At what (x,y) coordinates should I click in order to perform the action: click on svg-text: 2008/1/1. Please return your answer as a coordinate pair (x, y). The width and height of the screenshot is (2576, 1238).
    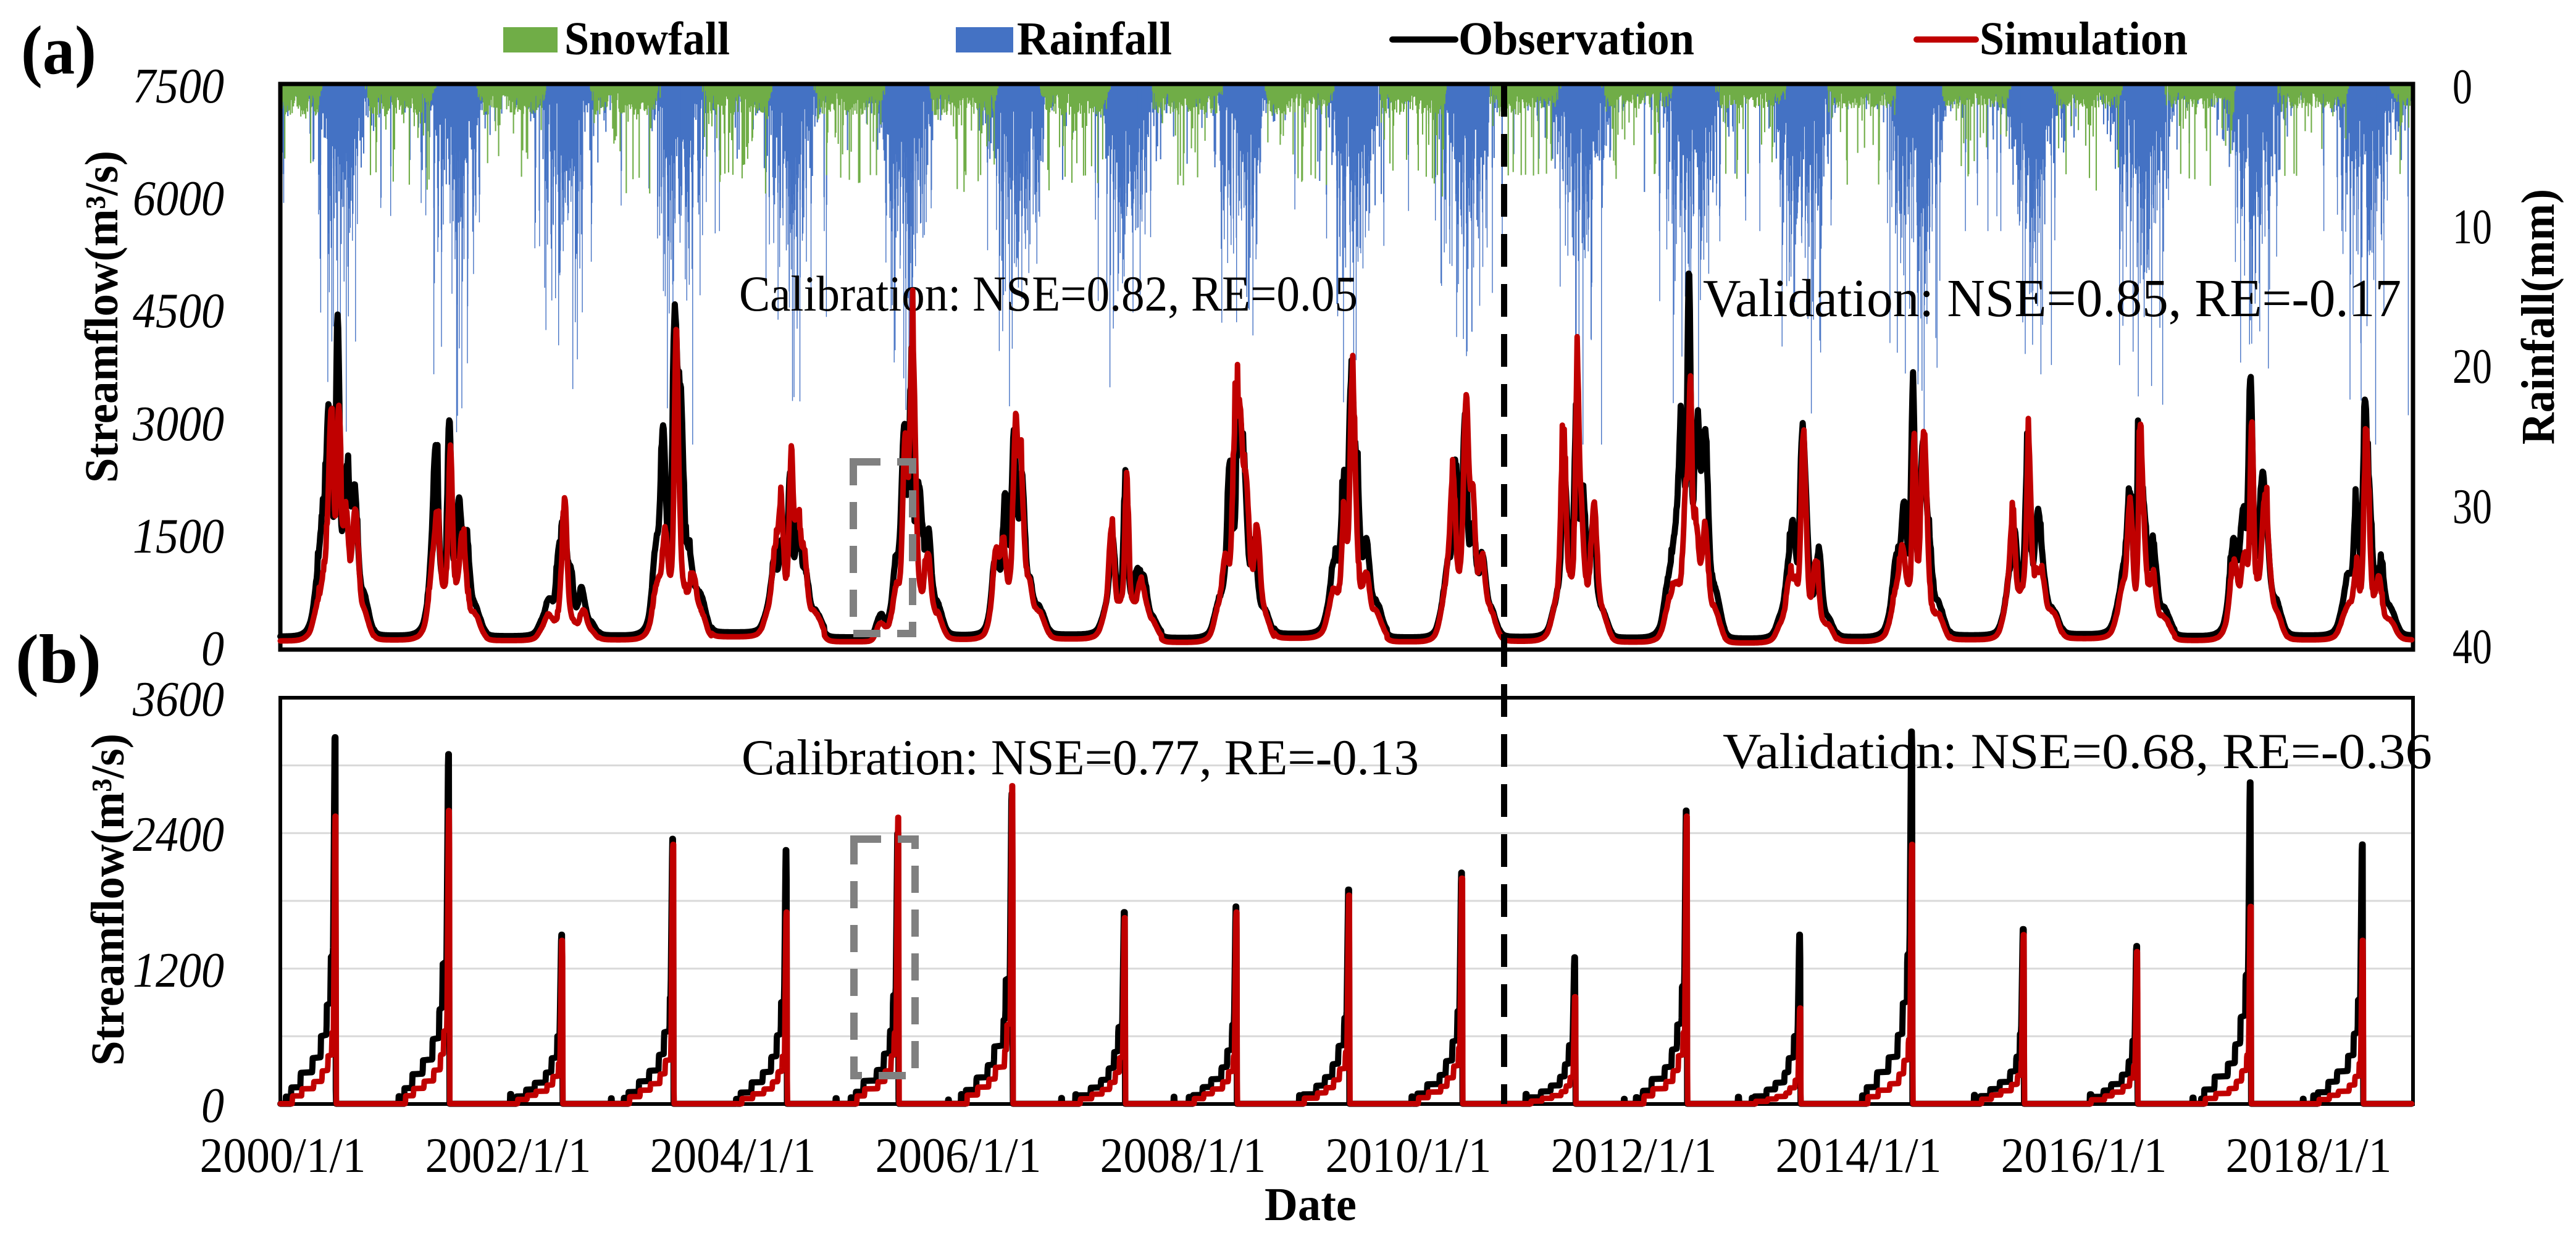
    Looking at the image, I should click on (1183, 1156).